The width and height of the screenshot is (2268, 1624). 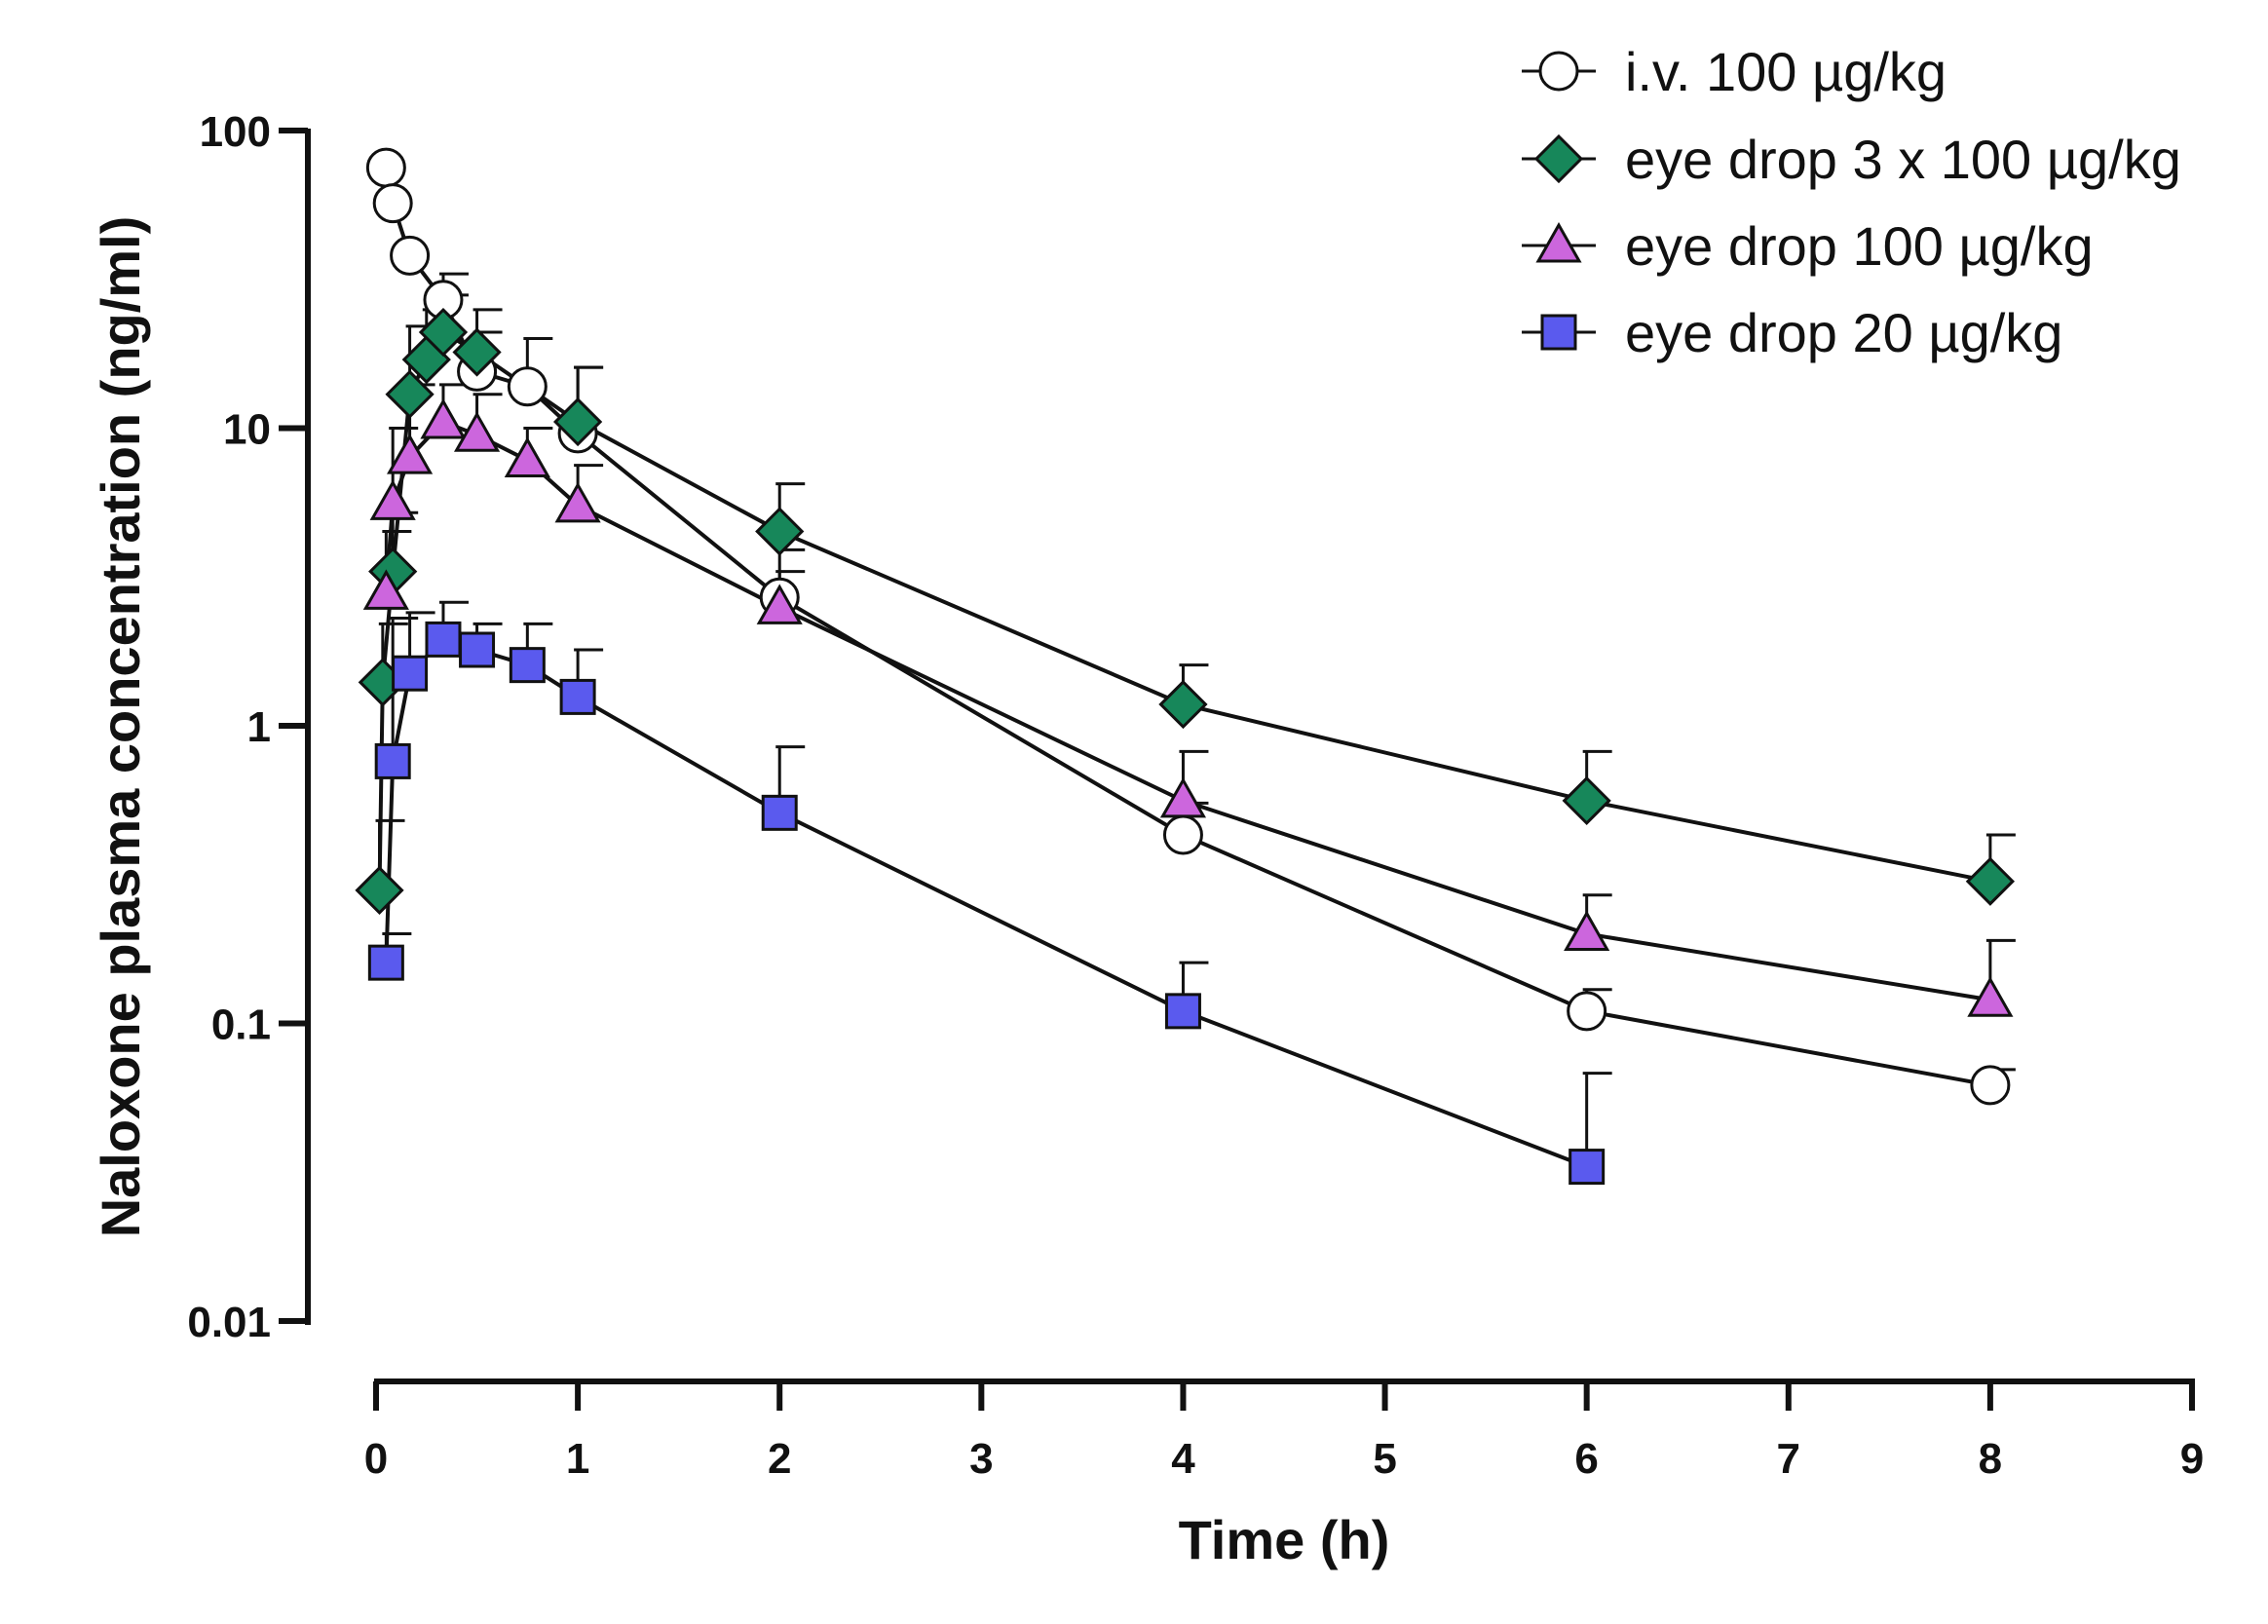 I want to click on legend-marker-circle, so click(x=1558, y=71).